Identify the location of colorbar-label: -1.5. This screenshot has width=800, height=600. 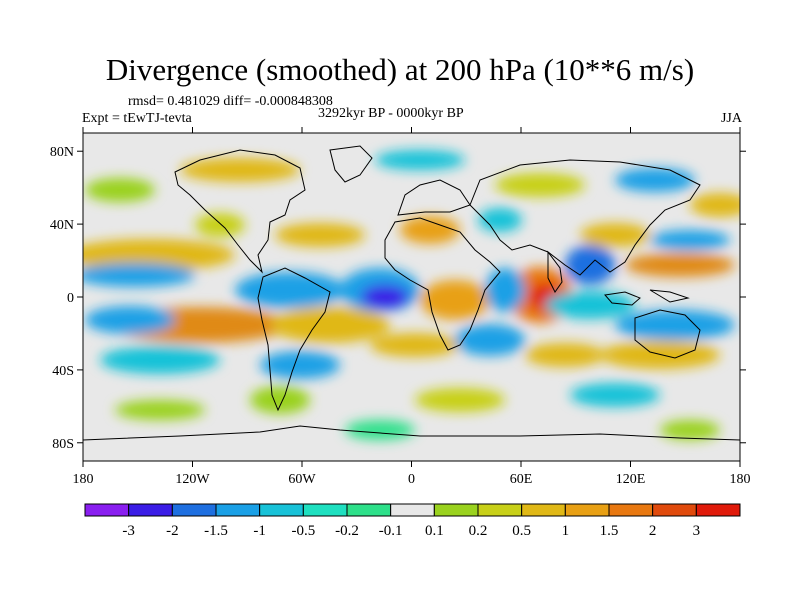
(216, 531).